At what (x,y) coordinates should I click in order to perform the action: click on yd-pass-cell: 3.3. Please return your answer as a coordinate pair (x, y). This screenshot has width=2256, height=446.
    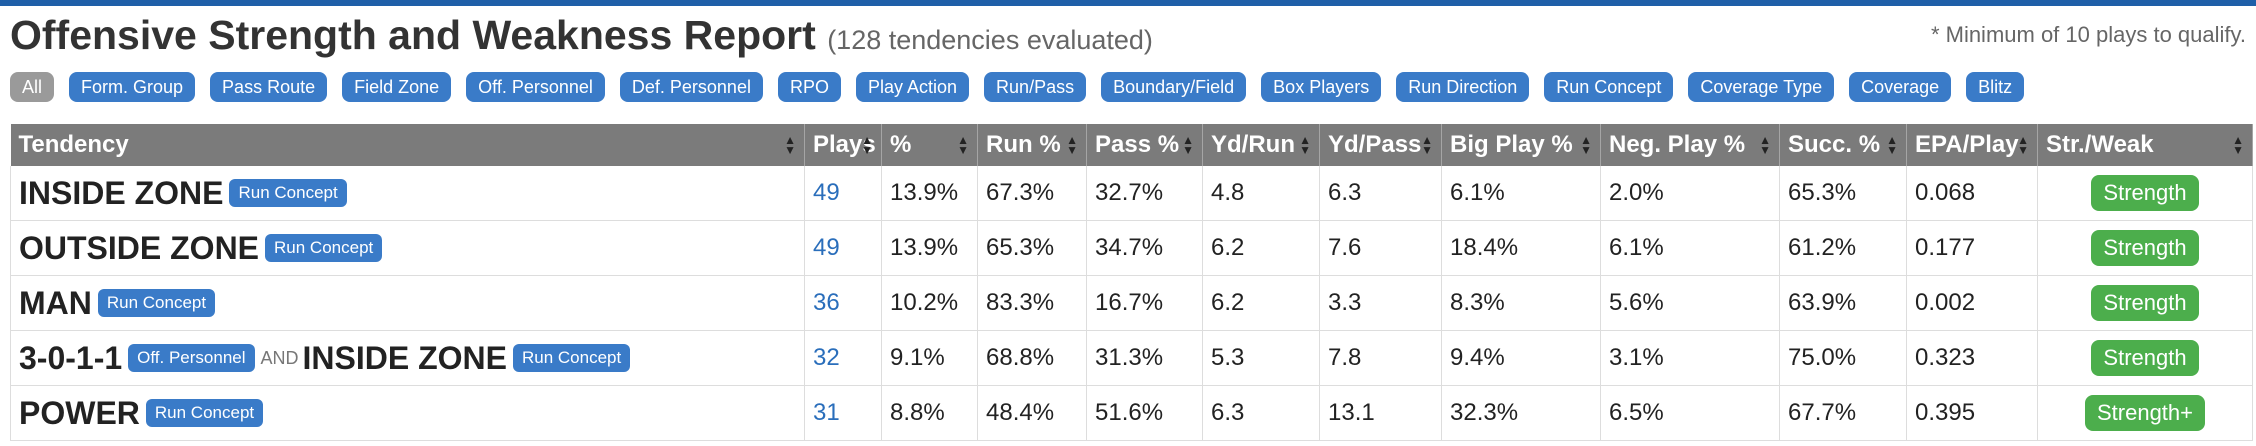
    Looking at the image, I should click on (1380, 303).